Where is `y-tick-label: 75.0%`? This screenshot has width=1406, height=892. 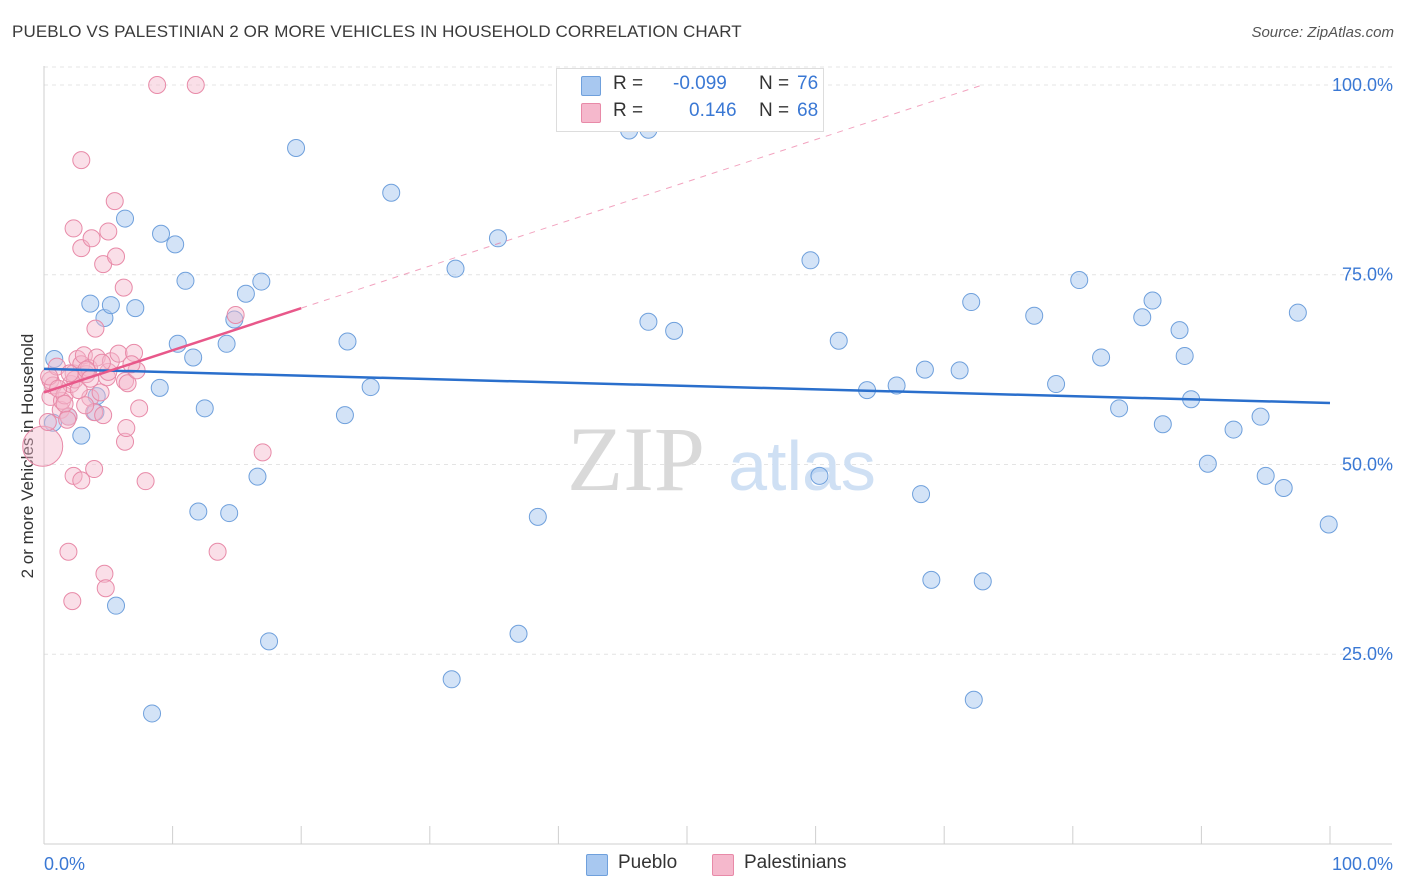
y-tick-label: 75.0% is located at coordinates (1367, 275).